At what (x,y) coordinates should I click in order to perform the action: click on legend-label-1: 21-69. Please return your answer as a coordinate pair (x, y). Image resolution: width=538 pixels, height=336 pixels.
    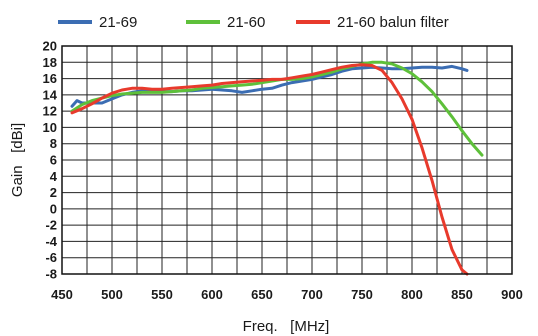
    Looking at the image, I should click on (118, 22).